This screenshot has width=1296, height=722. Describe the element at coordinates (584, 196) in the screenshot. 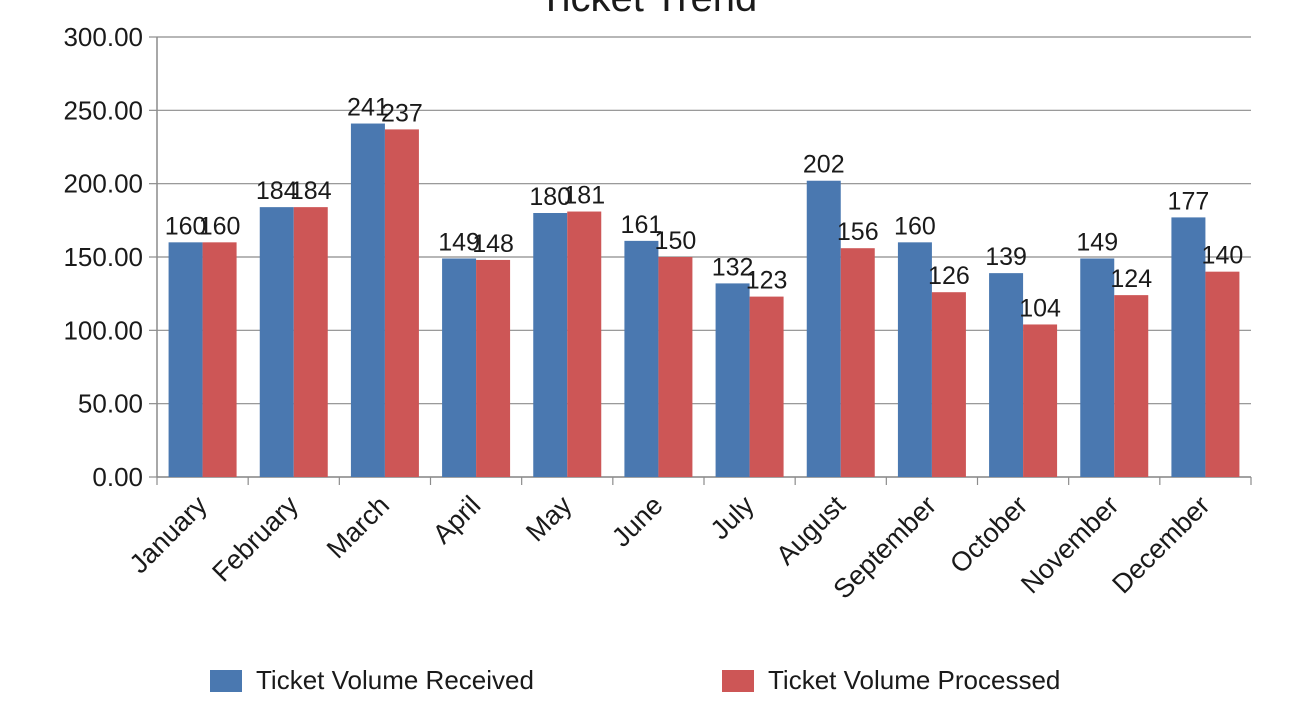

I see `data-label: 181` at that location.